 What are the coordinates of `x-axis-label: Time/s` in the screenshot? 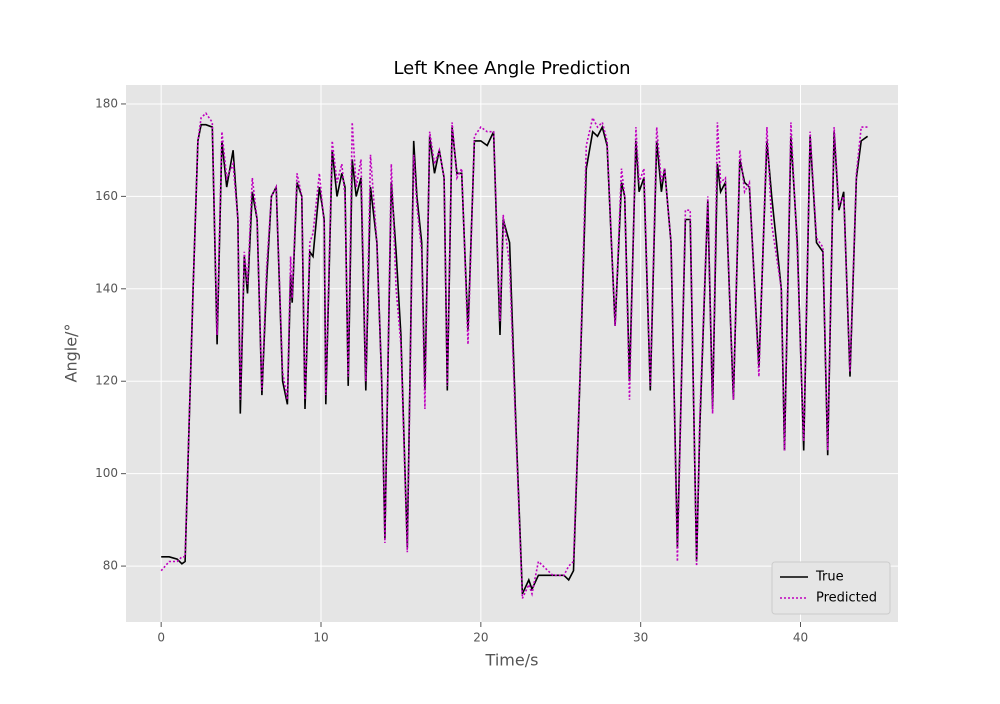 It's located at (512, 660).